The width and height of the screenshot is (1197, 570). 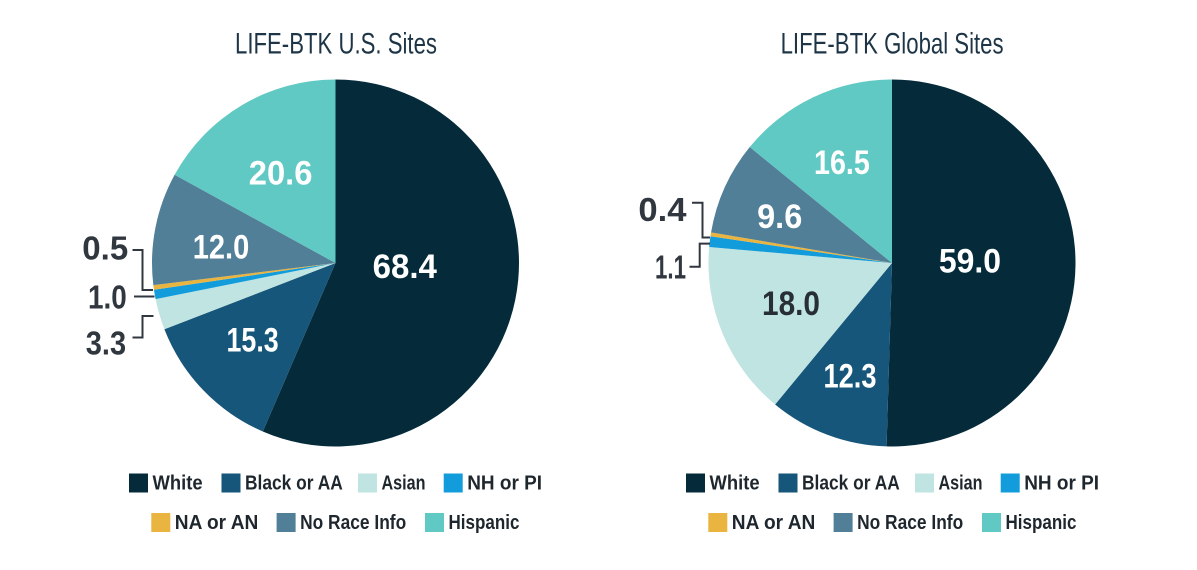 I want to click on svg-text: 1.0, so click(x=107, y=297).